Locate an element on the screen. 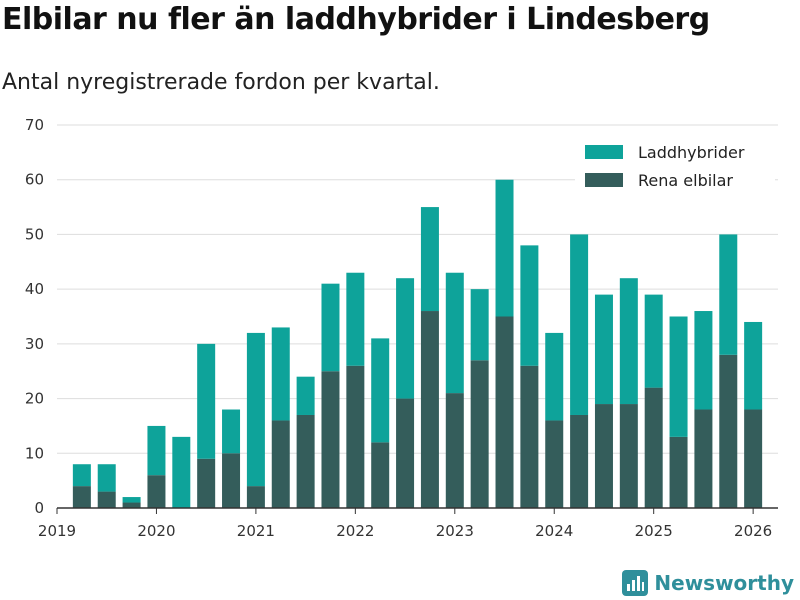 The height and width of the screenshot is (600, 800). x-tick-label: 2021 is located at coordinates (256, 531).